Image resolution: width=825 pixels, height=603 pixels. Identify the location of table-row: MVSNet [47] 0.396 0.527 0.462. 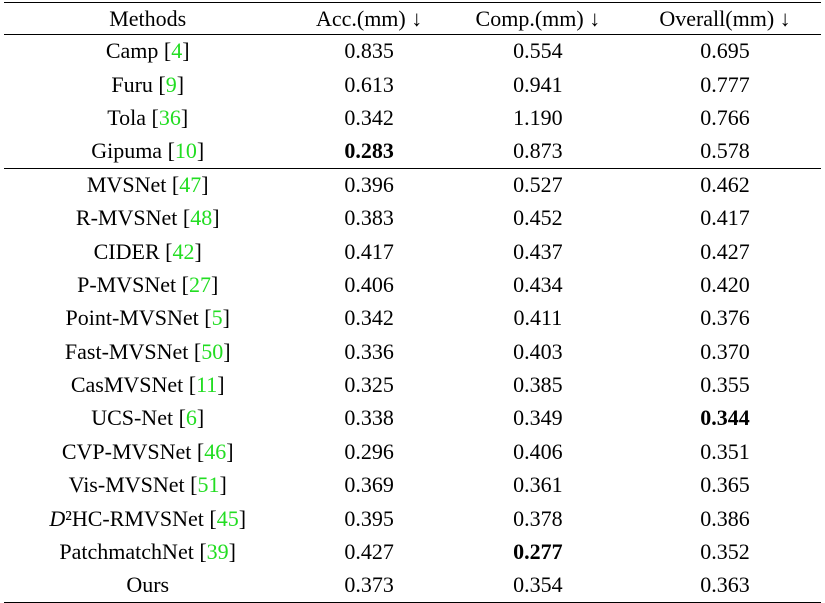
(412, 184).